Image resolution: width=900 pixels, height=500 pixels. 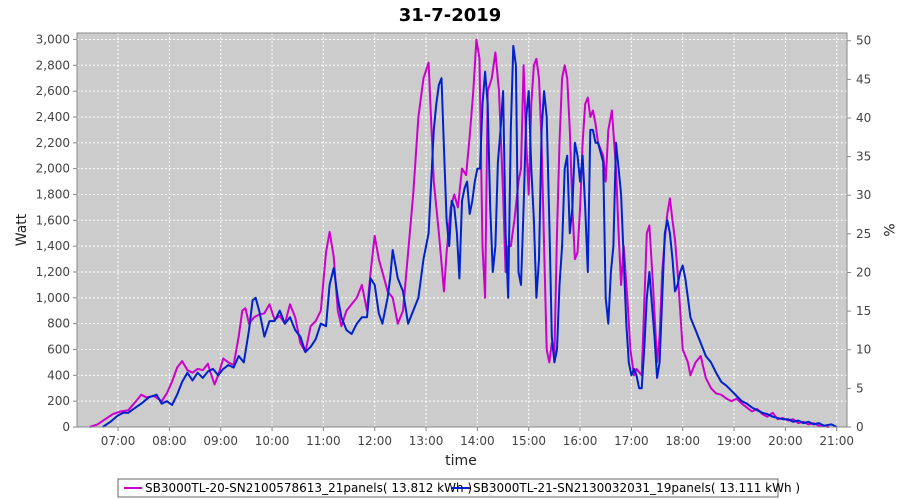 I want to click on y-tick-label: 0, so click(x=66, y=427).